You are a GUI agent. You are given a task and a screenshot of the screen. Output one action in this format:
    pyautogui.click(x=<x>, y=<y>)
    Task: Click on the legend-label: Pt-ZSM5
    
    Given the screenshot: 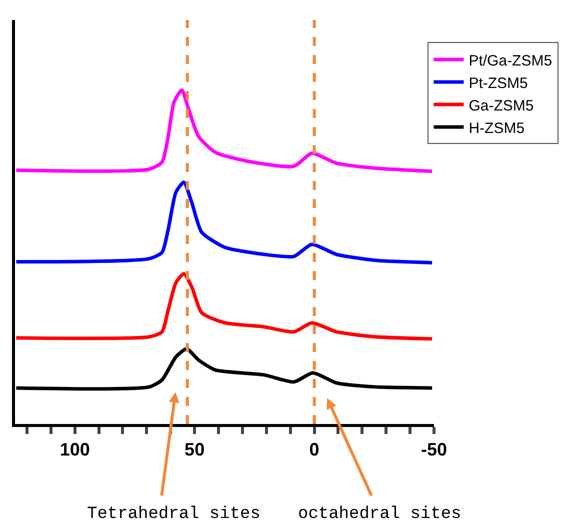 What is the action you would take?
    pyautogui.click(x=498, y=83)
    